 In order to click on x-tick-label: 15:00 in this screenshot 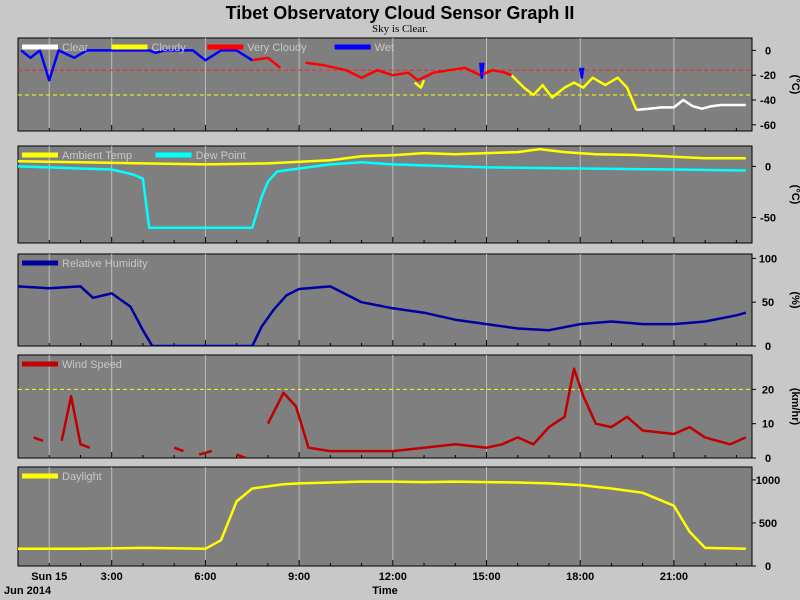, I will do `click(486, 577)`.